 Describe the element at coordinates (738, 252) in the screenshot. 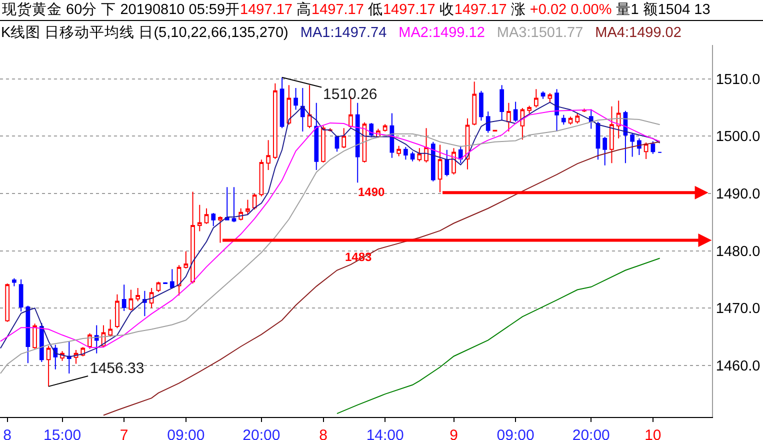

I see `y-tick-label: 1480.0` at that location.